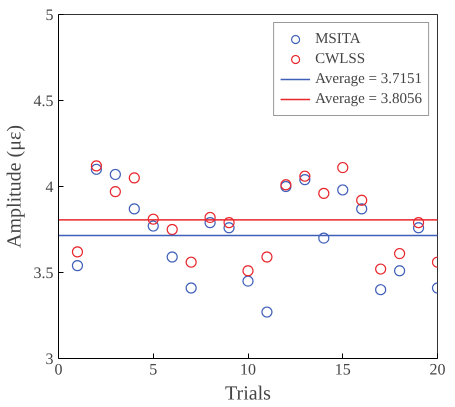 Image resolution: width=455 pixels, height=407 pixels. What do you see at coordinates (248, 370) in the screenshot?
I see `x-tick-label: 10` at bounding box center [248, 370].